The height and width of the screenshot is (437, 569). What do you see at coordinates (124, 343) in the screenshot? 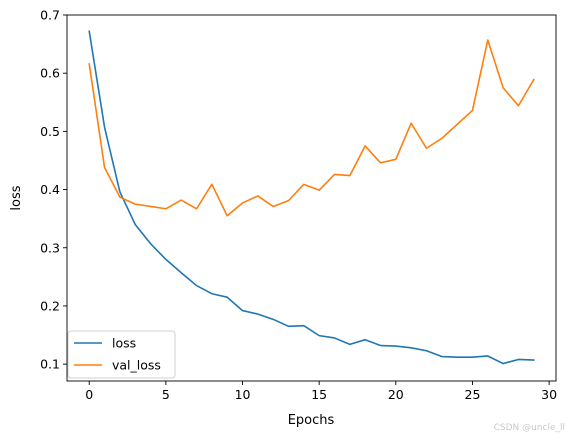
I see `legend-label: loss` at bounding box center [124, 343].